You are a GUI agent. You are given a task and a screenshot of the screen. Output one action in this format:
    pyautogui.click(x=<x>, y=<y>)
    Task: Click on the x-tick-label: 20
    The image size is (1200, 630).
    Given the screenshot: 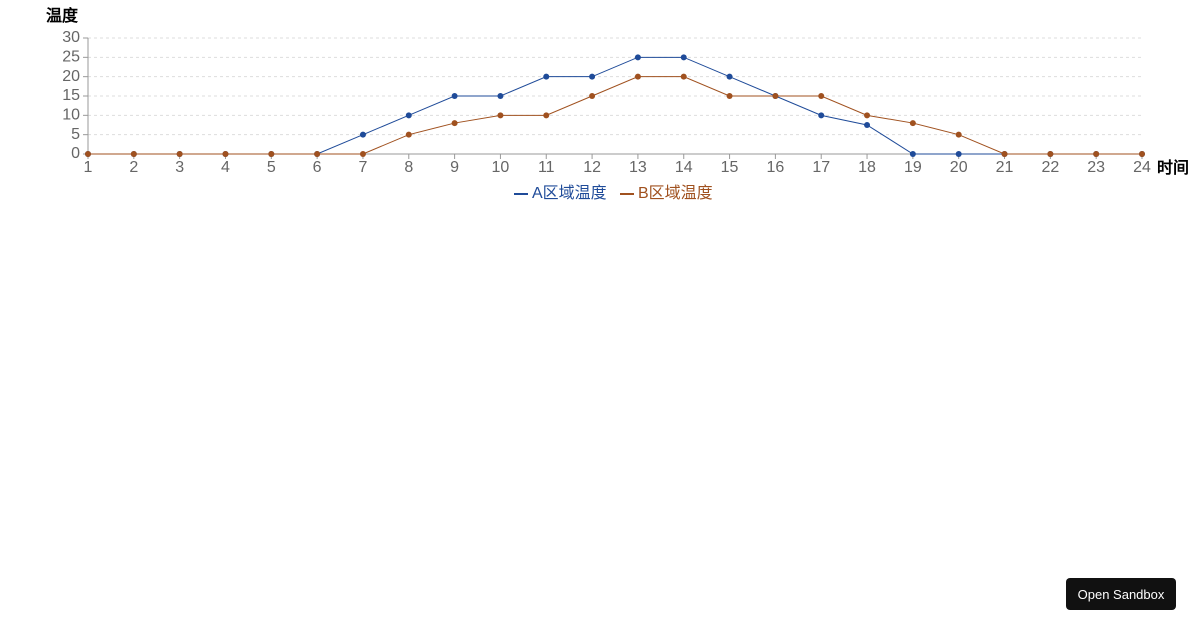 What is the action you would take?
    pyautogui.click(x=959, y=167)
    